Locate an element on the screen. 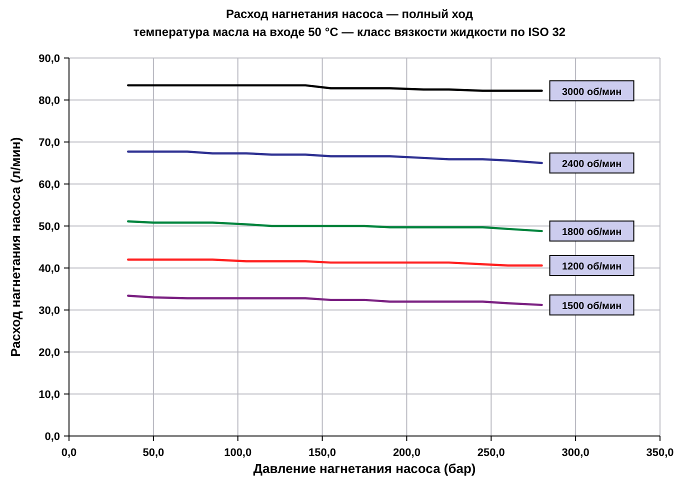  y-tick-label: 70,0 is located at coordinates (49, 143).